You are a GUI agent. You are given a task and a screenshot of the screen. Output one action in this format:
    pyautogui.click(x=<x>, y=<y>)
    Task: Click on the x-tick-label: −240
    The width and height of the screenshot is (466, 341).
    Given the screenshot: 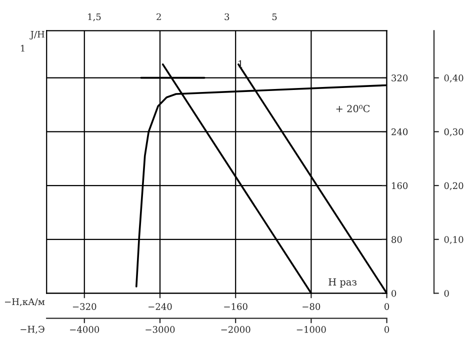 What is the action you would take?
    pyautogui.click(x=160, y=306)
    